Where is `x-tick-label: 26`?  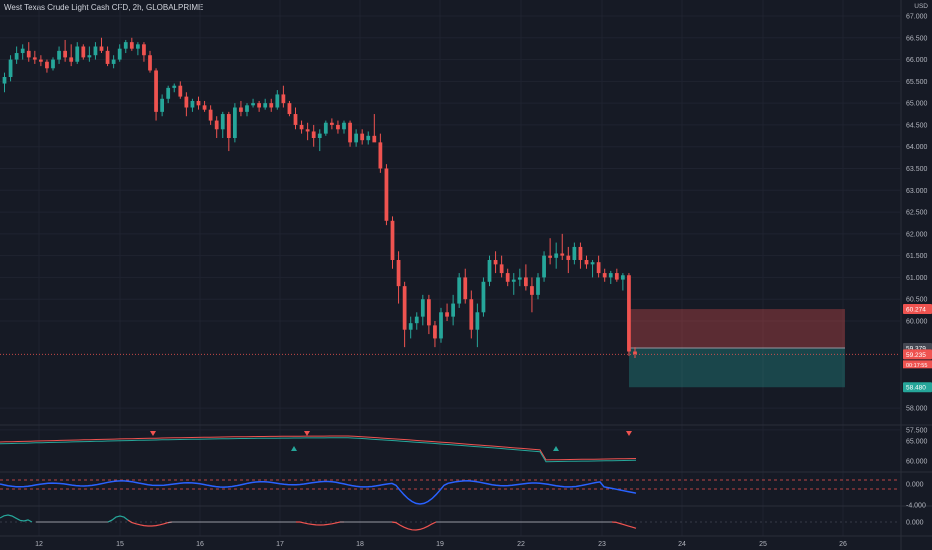
x-tick-label: 26 is located at coordinates (843, 544).